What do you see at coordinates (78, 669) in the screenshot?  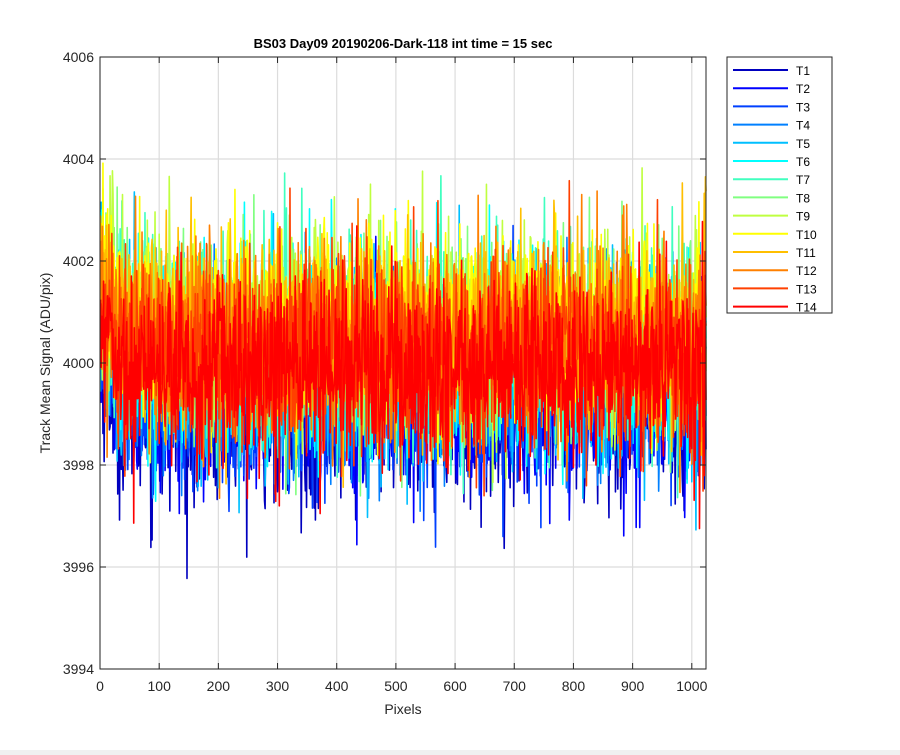 I see `y-tick-label: 3994` at bounding box center [78, 669].